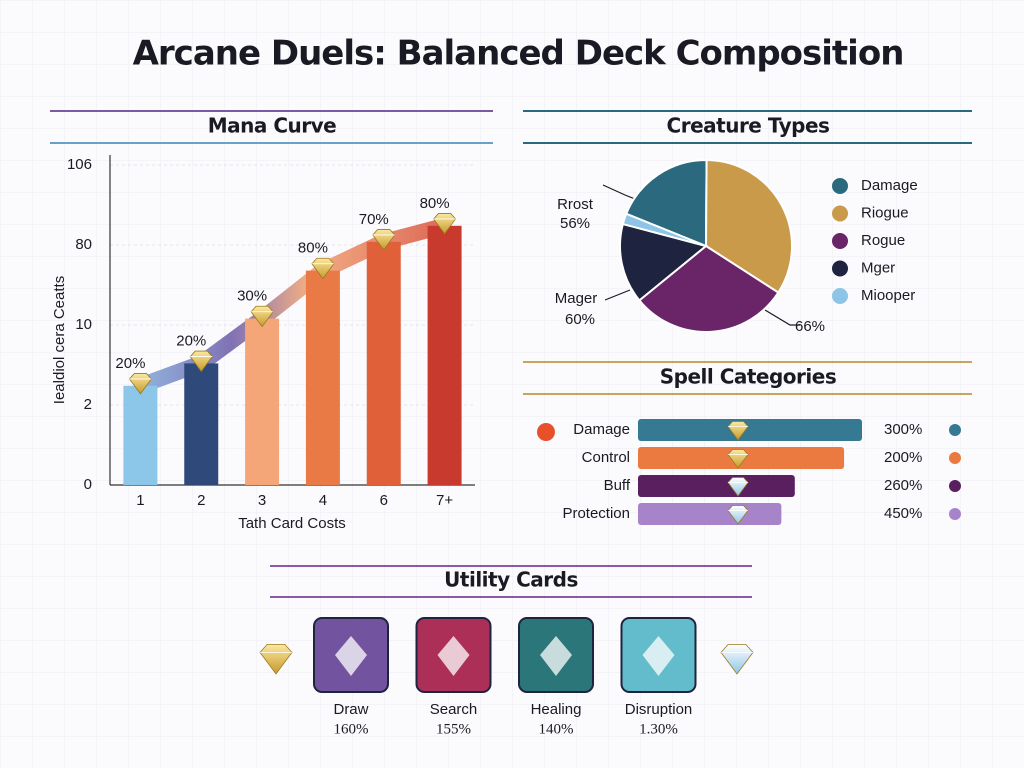 The width and height of the screenshot is (1024, 768). What do you see at coordinates (384, 500) in the screenshot?
I see `x-tick-label: 6` at bounding box center [384, 500].